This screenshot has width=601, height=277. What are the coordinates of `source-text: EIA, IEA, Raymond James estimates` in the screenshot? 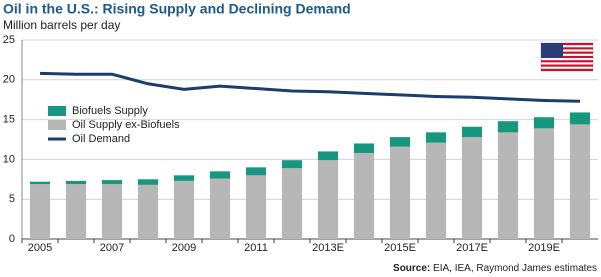 It's located at (515, 268).